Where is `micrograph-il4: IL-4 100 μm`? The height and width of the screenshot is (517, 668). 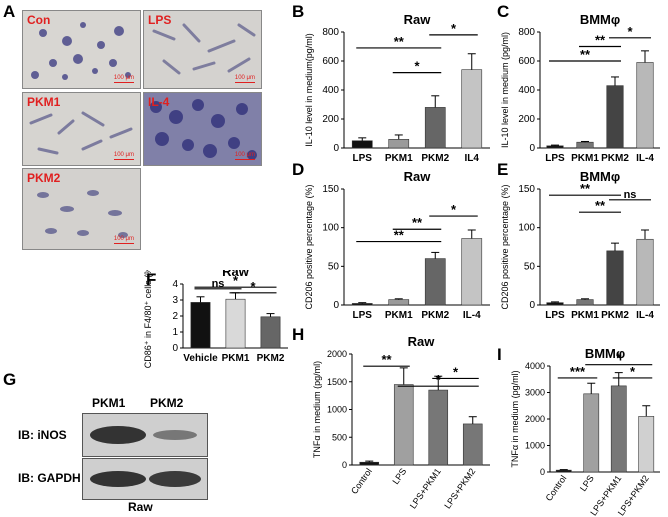 micrograph-il4: IL-4 100 μm is located at coordinates (202, 129).